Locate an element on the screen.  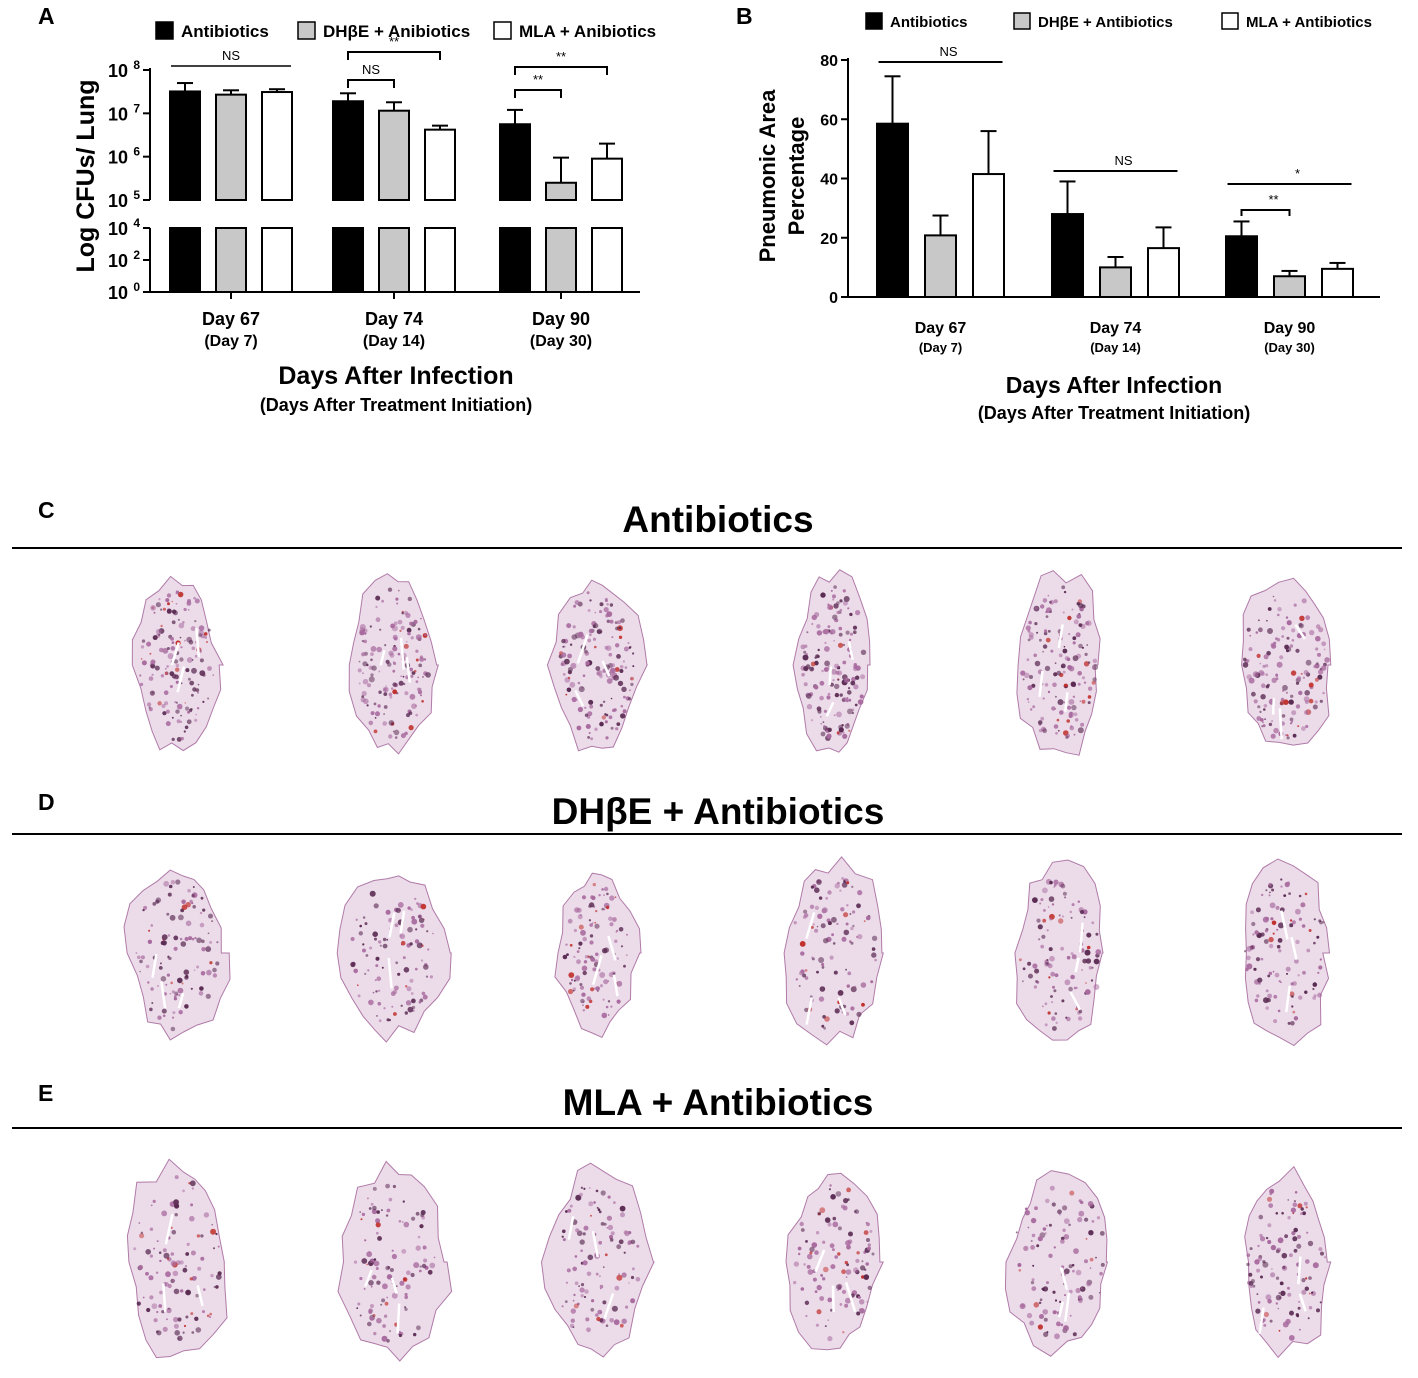
legend-label-0: Antibiotics is located at coordinates (225, 31).